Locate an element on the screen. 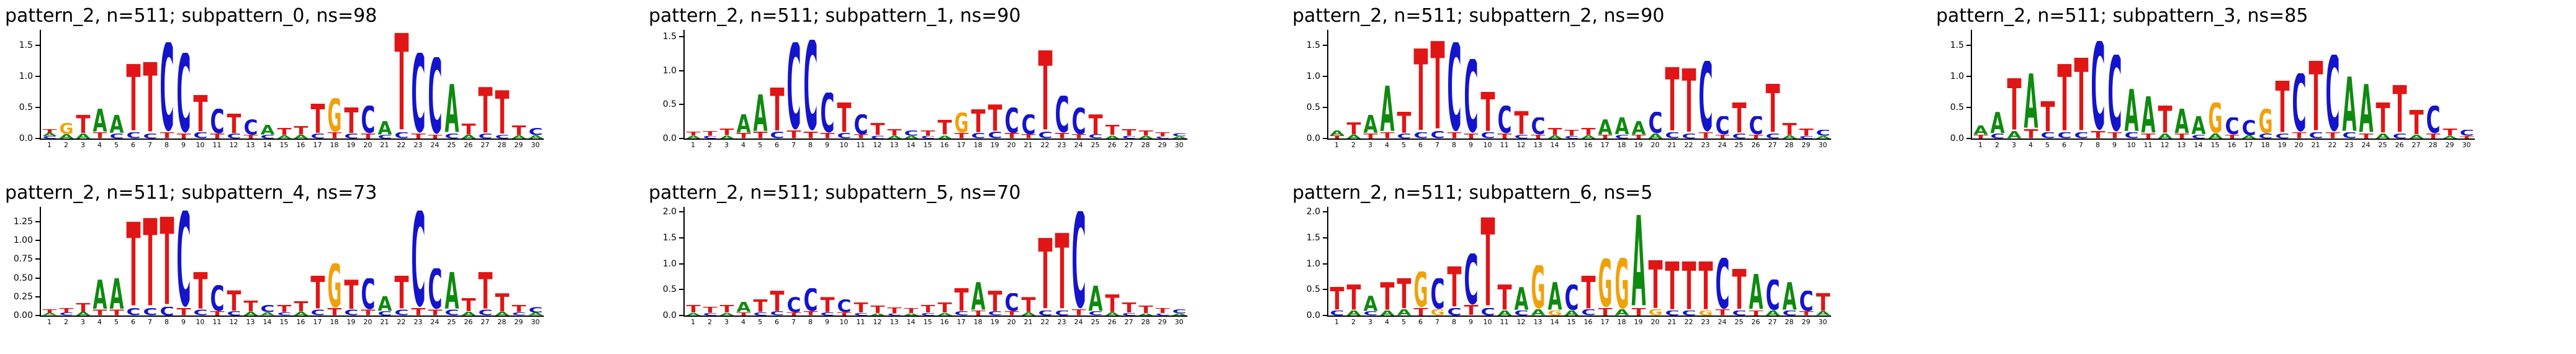  x-tick-label: 21 is located at coordinates (1672, 145).